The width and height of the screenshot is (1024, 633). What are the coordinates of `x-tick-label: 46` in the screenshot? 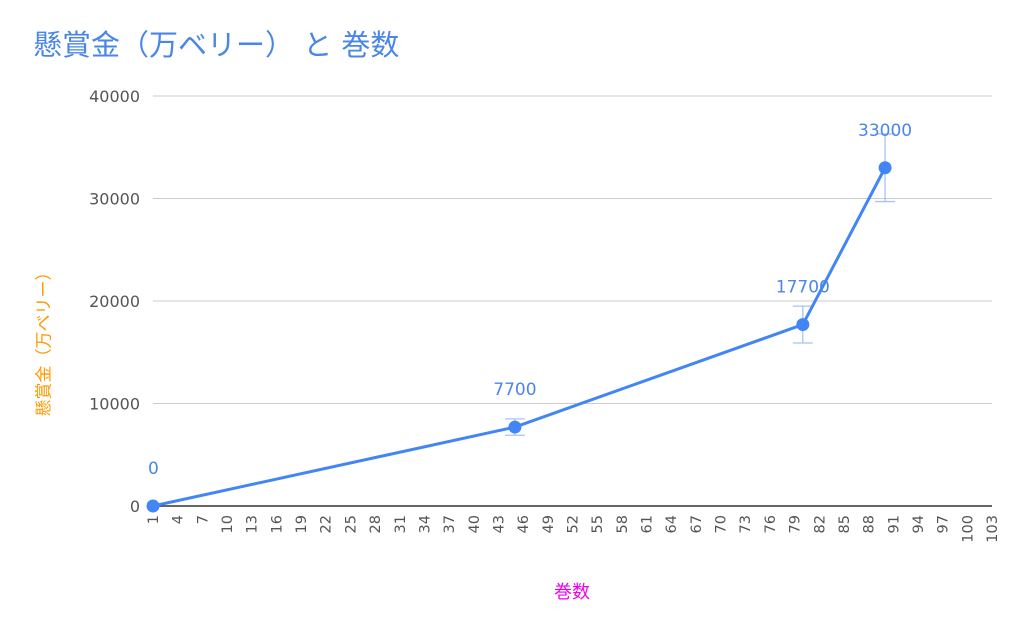 It's located at (524, 524).